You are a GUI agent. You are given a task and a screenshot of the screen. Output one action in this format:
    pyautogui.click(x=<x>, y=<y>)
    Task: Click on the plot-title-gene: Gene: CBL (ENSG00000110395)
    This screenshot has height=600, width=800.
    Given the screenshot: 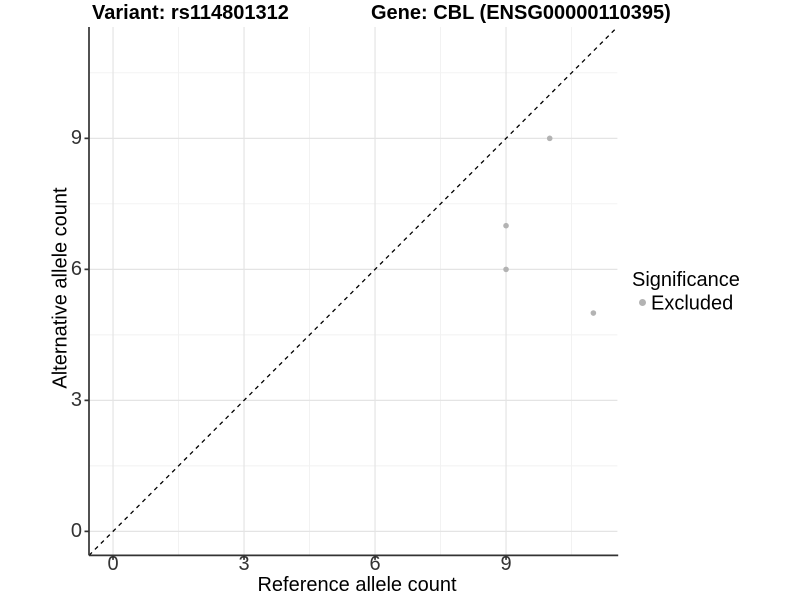 What is the action you would take?
    pyautogui.click(x=521, y=13)
    